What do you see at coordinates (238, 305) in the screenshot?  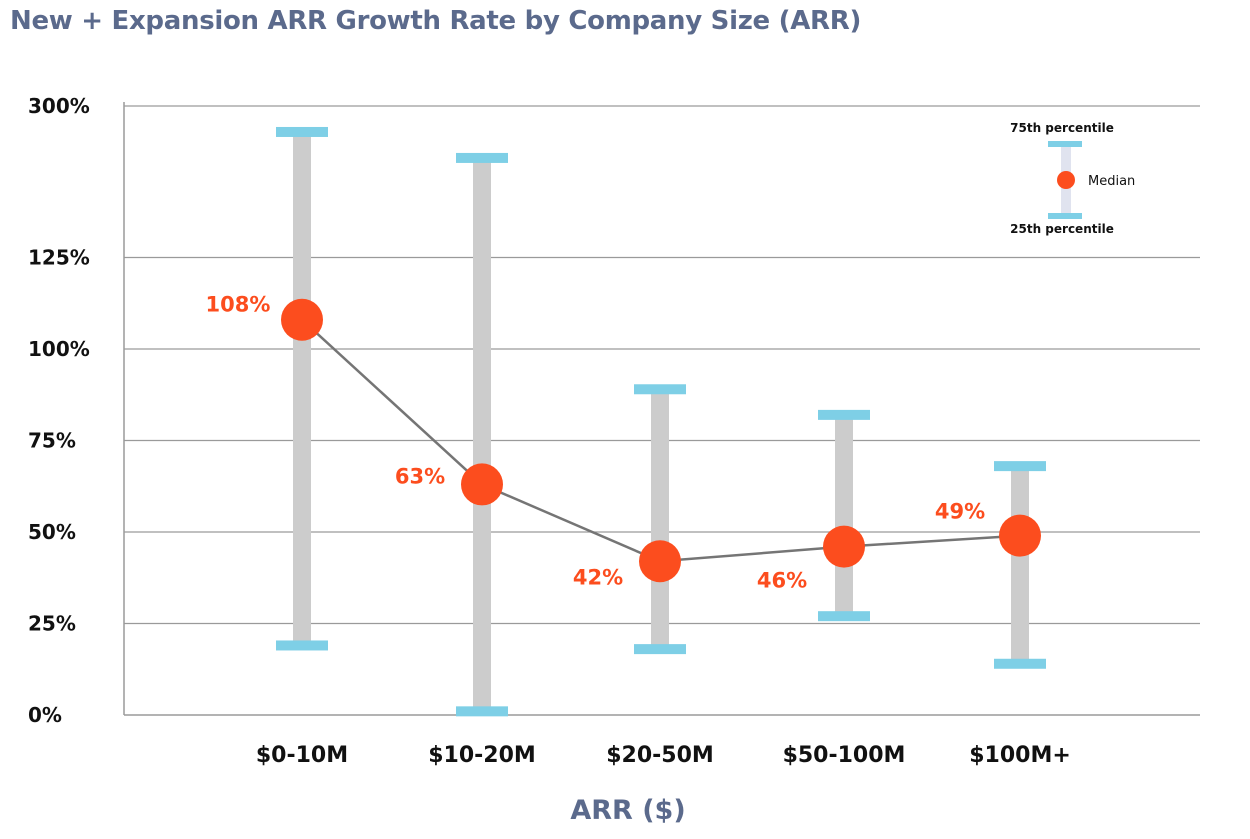 I see `median-data-label: 108%` at bounding box center [238, 305].